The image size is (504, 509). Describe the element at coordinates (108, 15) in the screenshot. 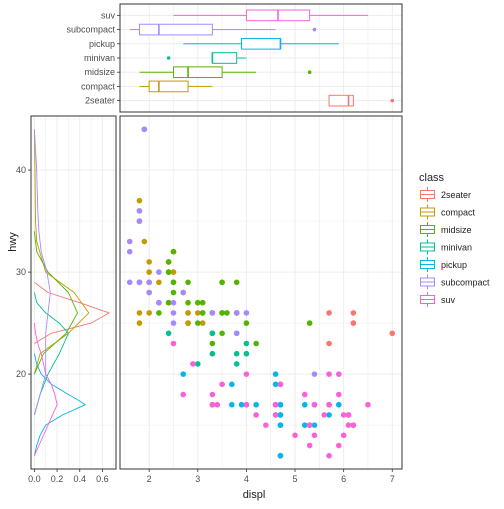

I see `category-tick-label: suv` at that location.